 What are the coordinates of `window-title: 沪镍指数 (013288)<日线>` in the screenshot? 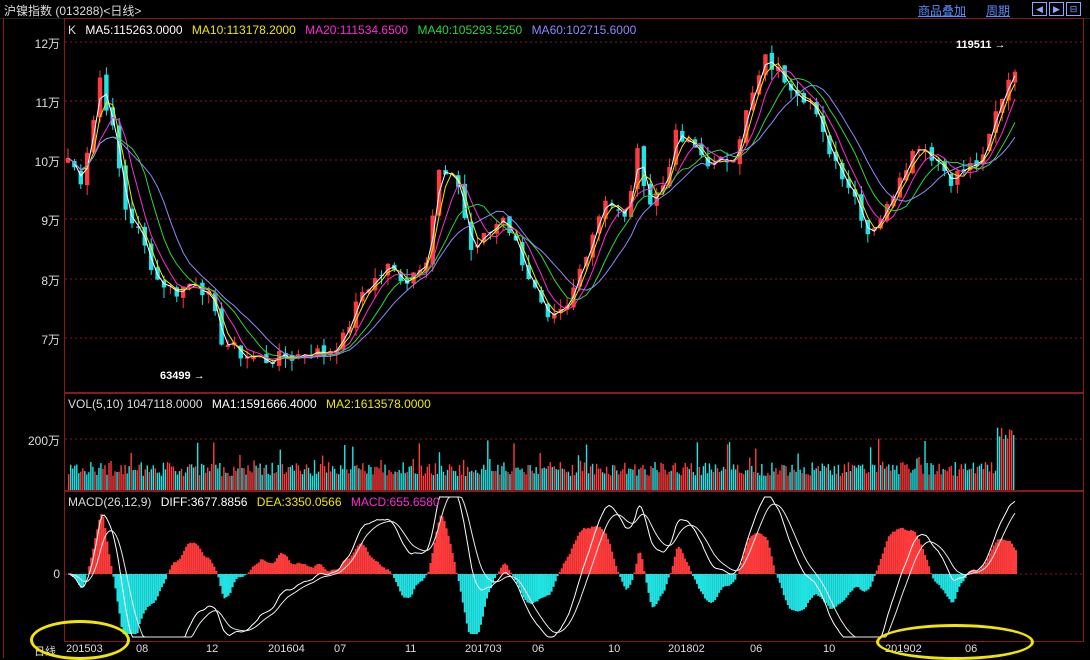 It's located at (73, 11).